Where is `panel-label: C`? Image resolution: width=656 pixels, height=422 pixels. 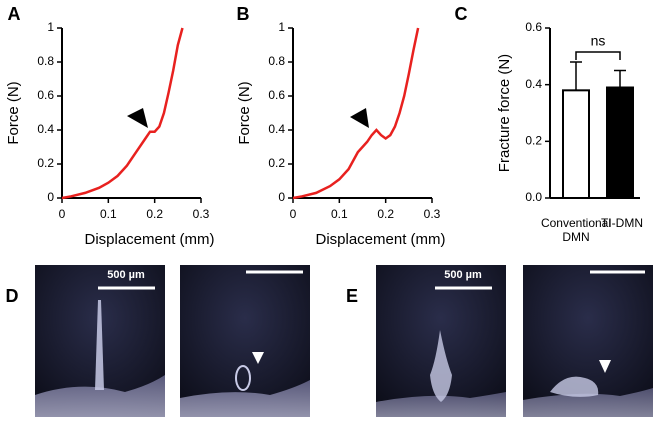
panel-label: C is located at coordinates (461, 14).